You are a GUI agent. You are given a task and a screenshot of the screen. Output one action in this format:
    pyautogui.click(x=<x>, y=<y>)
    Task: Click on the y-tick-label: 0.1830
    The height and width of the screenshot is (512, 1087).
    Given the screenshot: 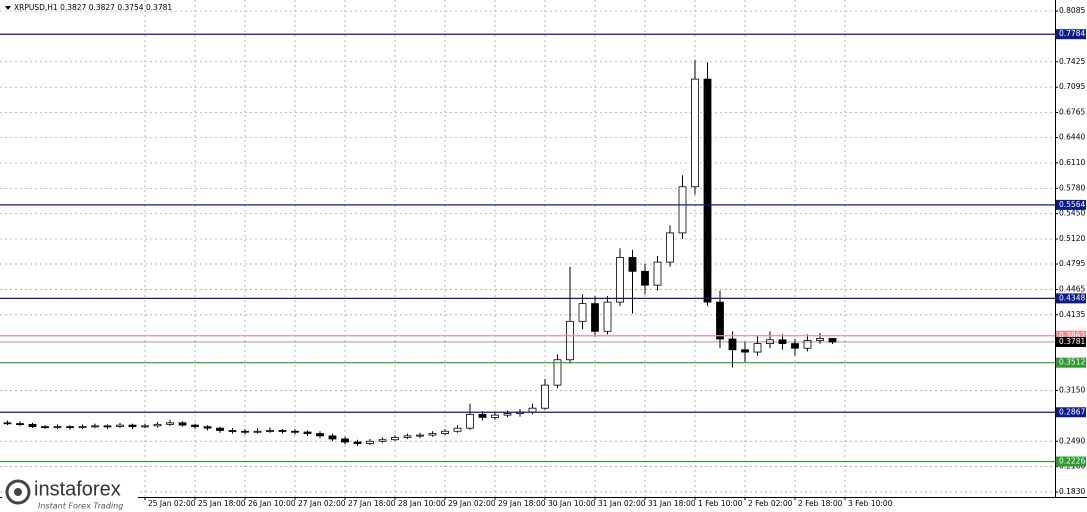 What is the action you would take?
    pyautogui.click(x=1072, y=491)
    